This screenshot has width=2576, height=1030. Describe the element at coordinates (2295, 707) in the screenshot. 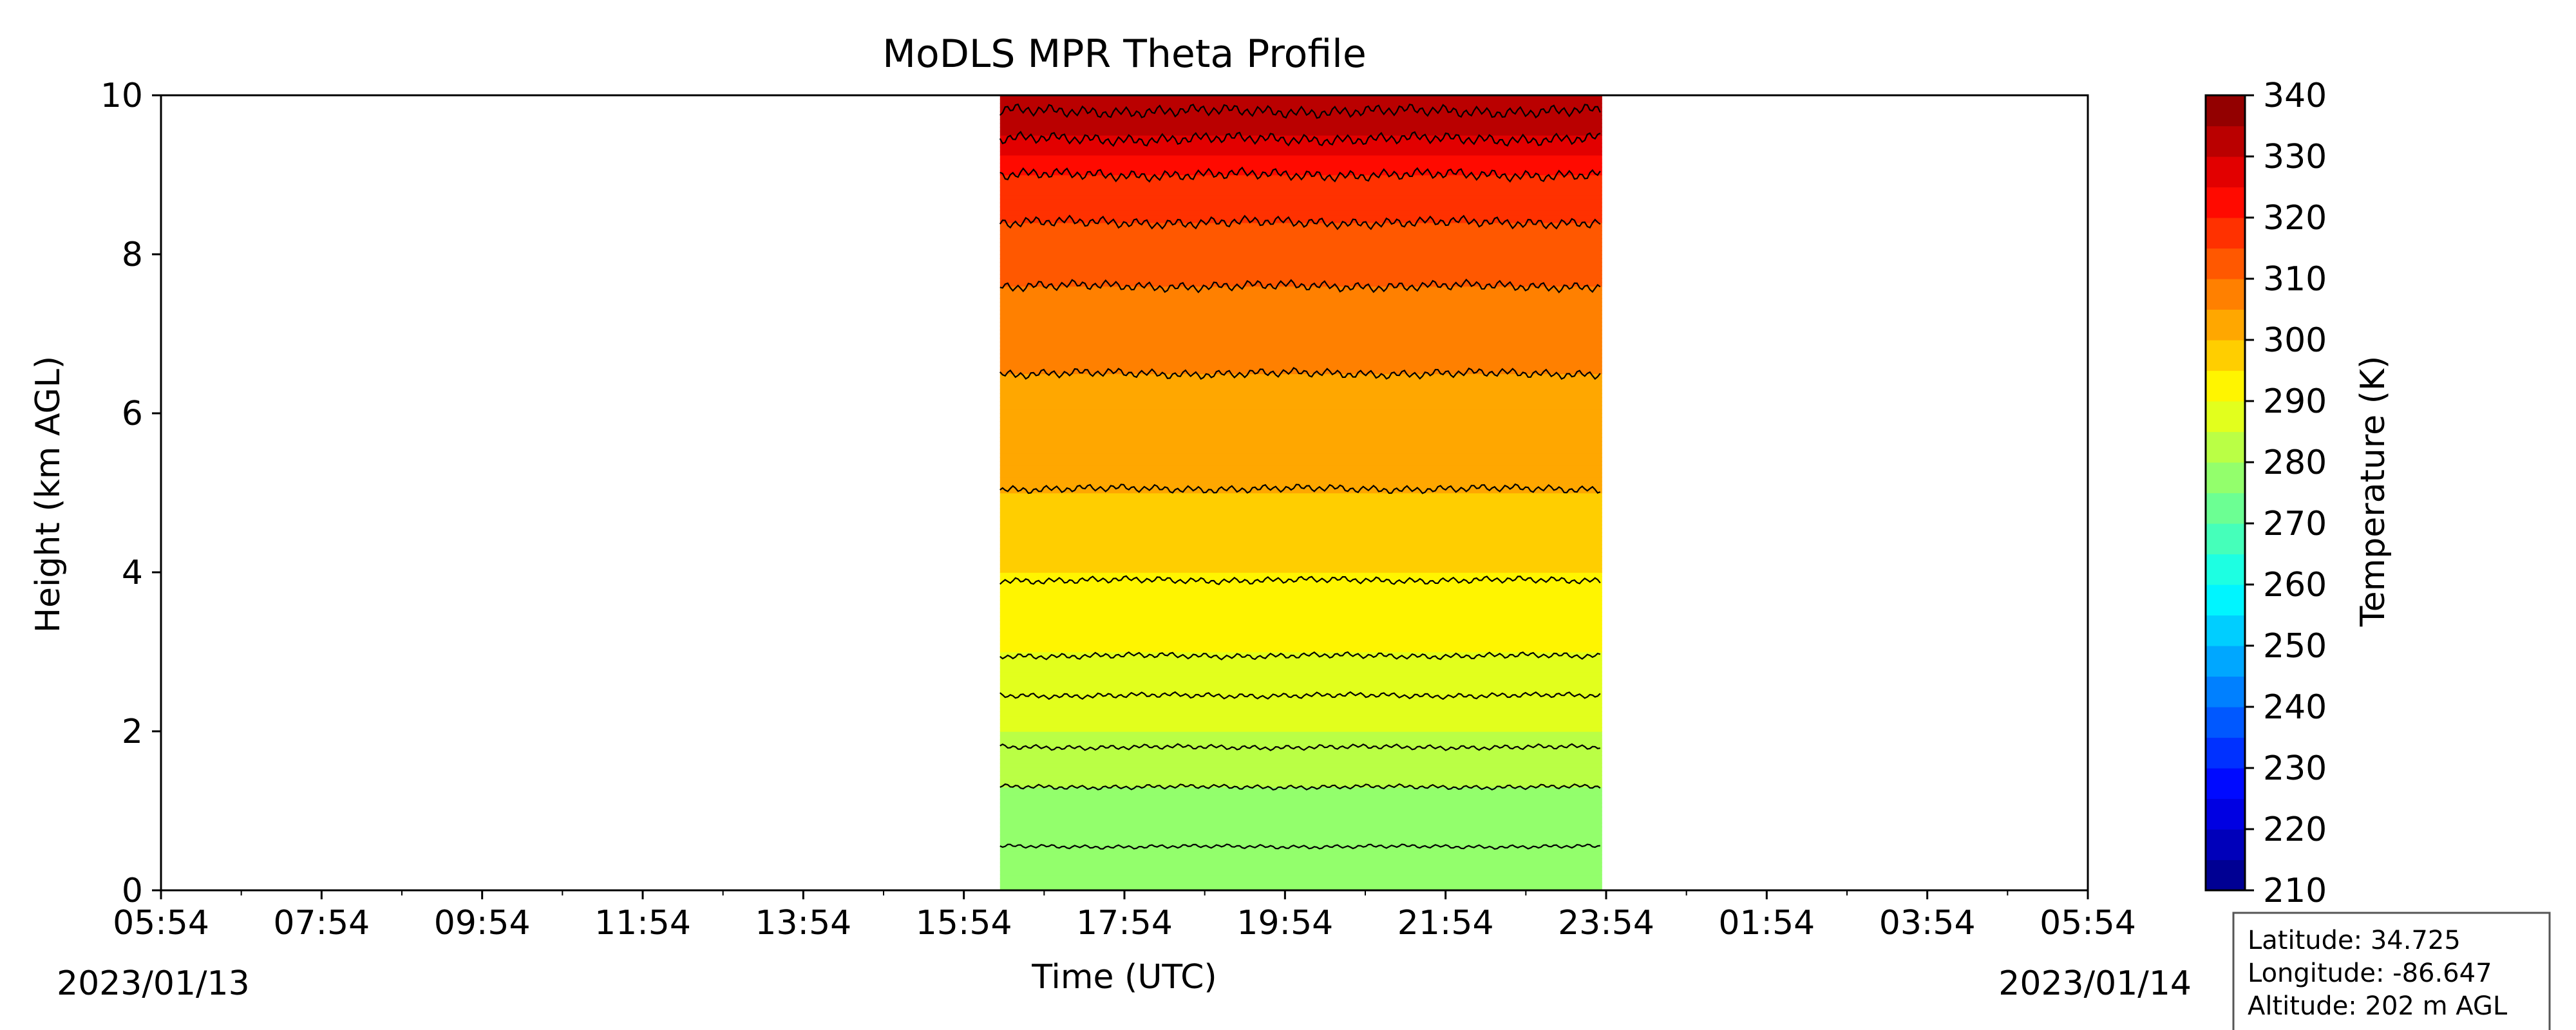

I see `colorbar-tick-label: 240` at that location.